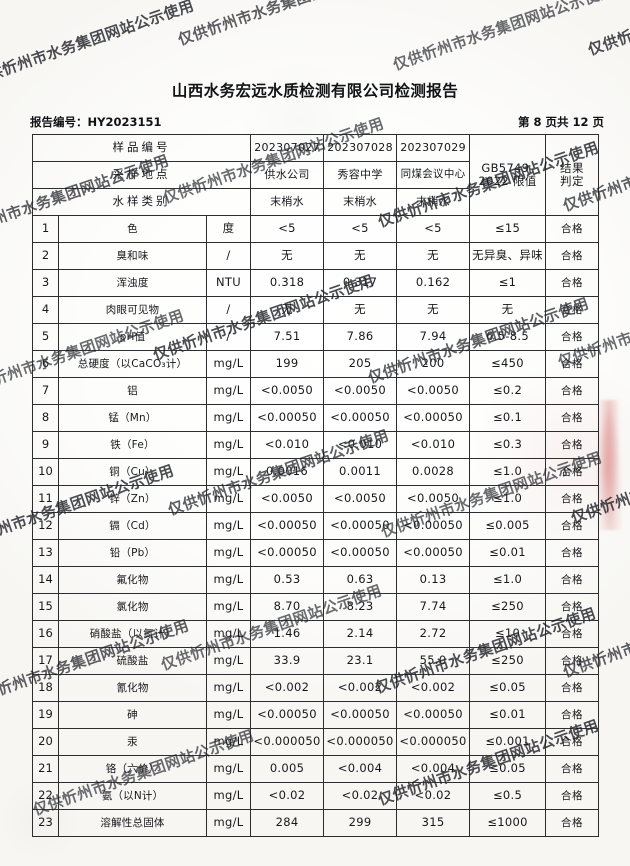 This screenshot has width=630, height=866. Describe the element at coordinates (132, 742) in the screenshot. I see `parameter-name: 汞` at that location.